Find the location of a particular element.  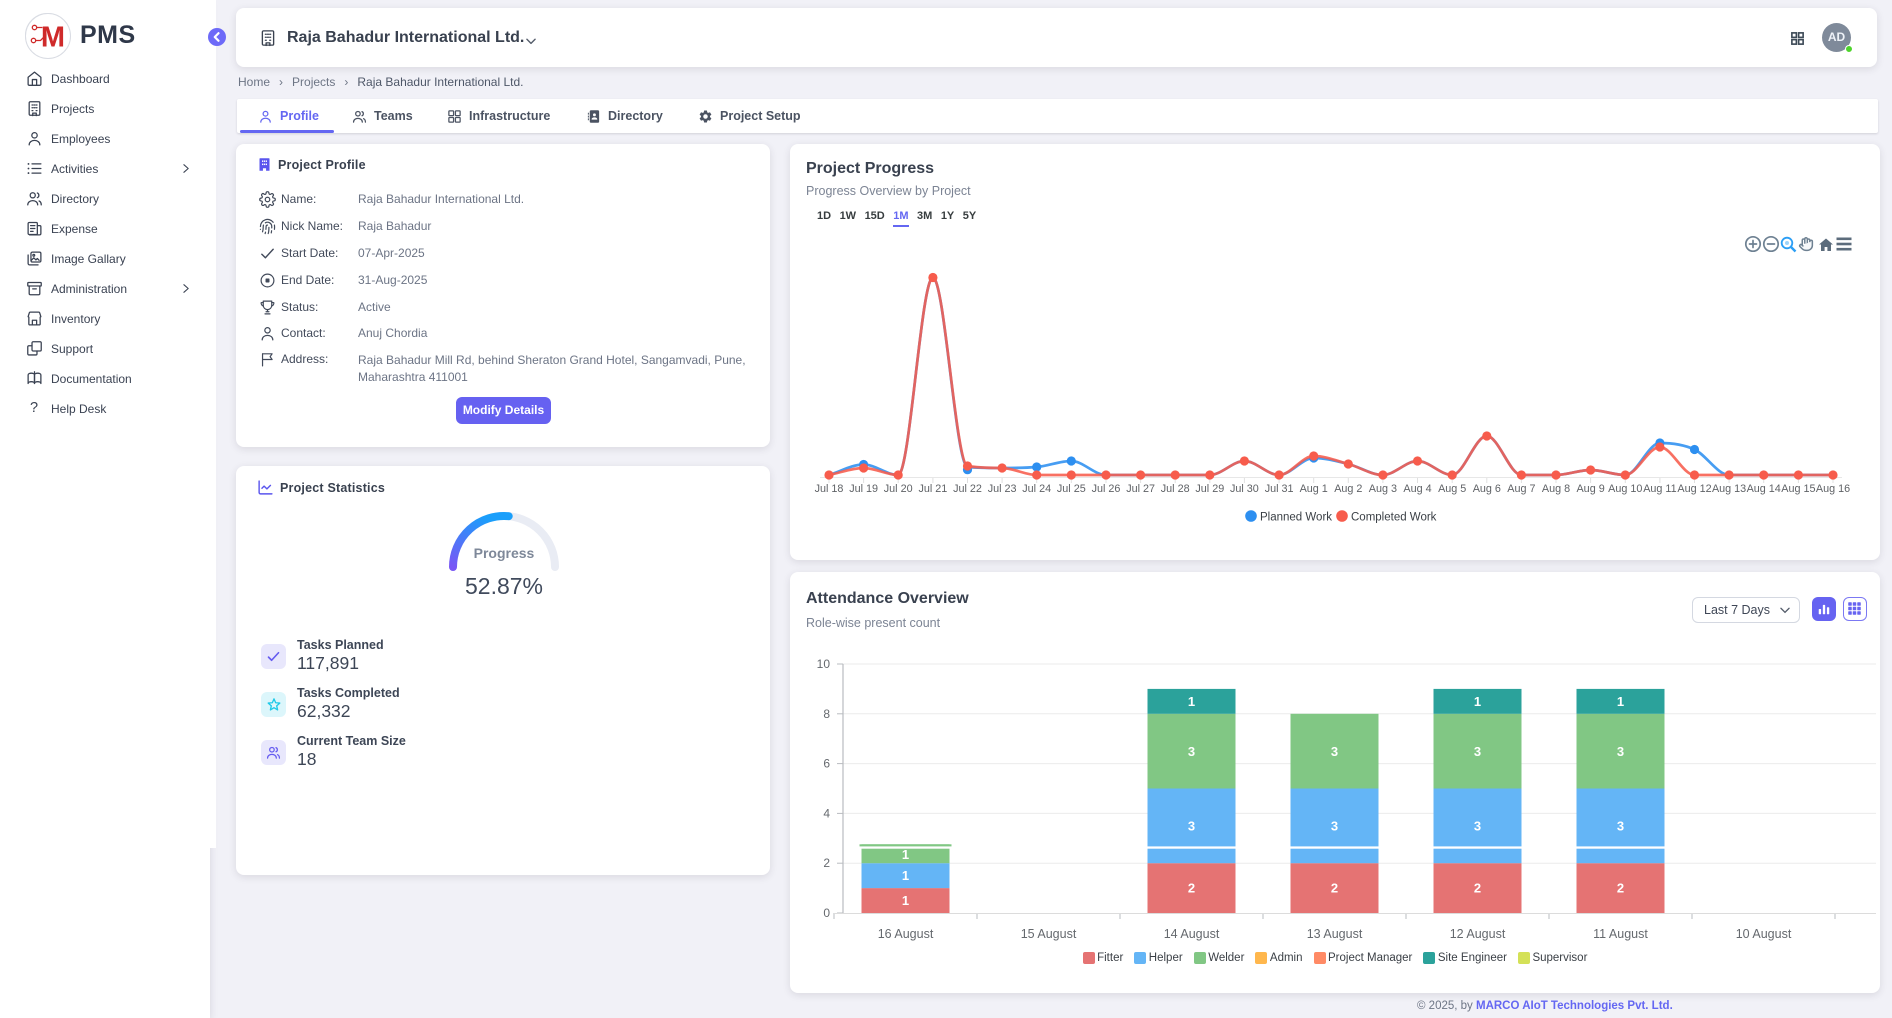

svg-text: 12 August is located at coordinates (1478, 934).